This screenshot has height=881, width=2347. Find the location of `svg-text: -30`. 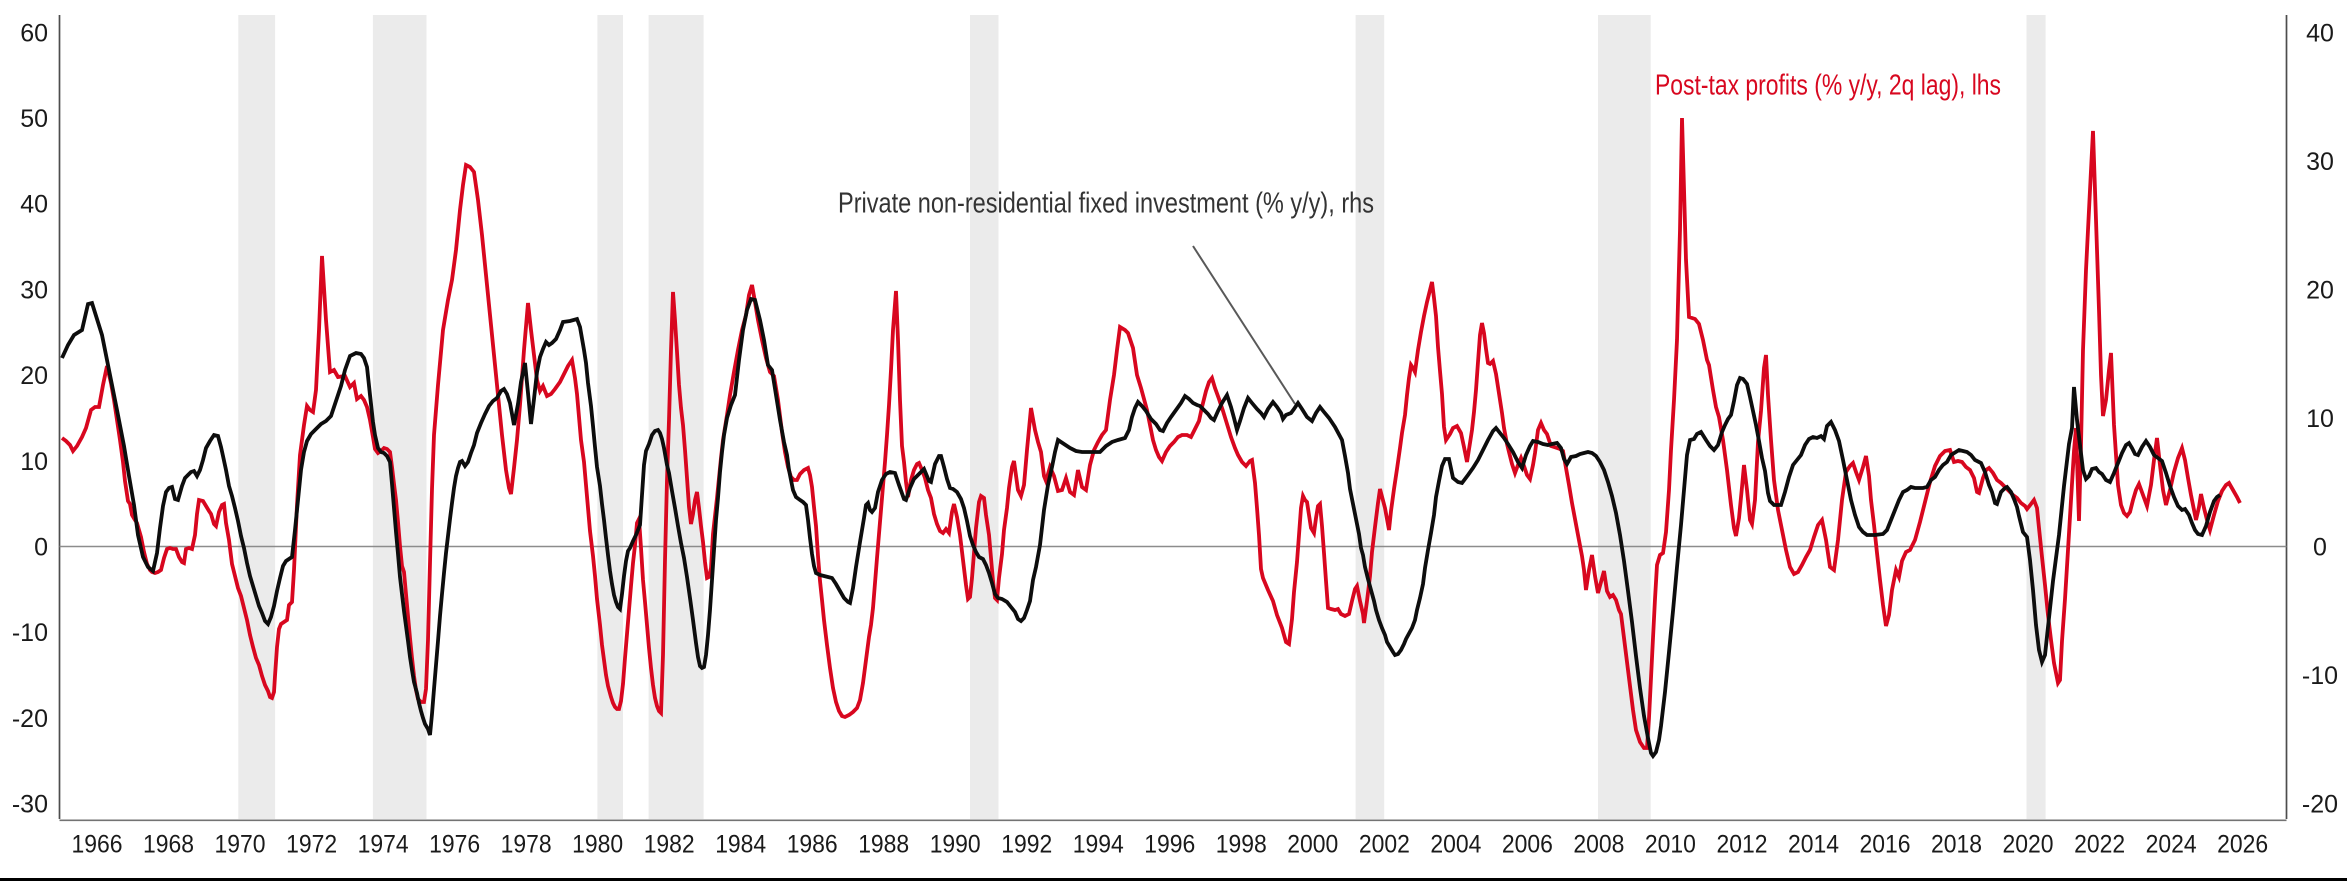

svg-text: -30 is located at coordinates (30, 805).